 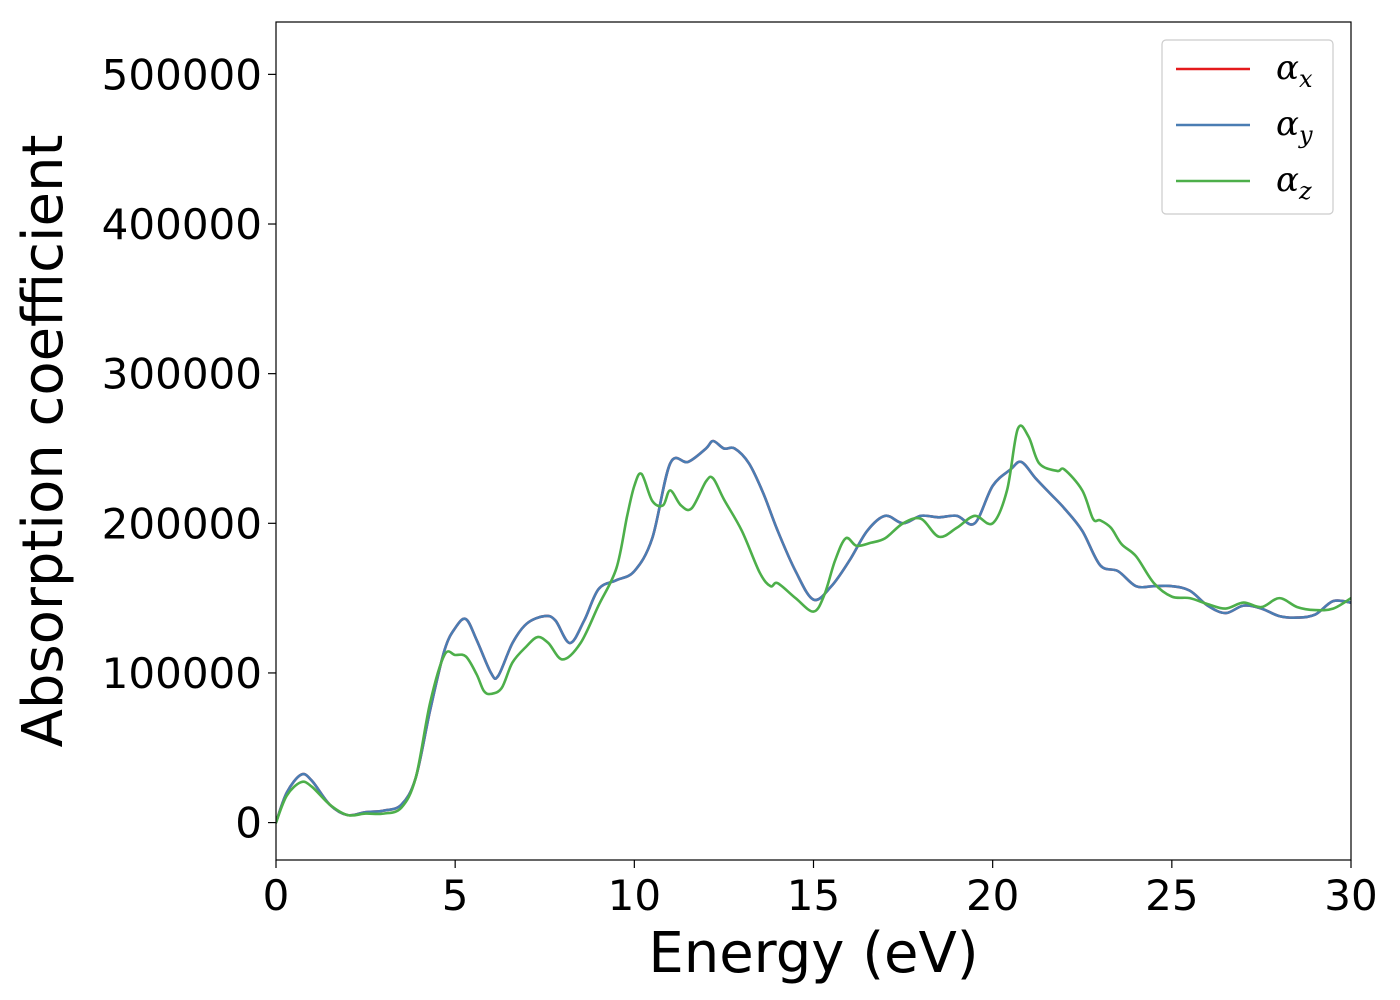 What do you see at coordinates (1294, 182) in the screenshot?
I see `legend-label-z: αz` at bounding box center [1294, 182].